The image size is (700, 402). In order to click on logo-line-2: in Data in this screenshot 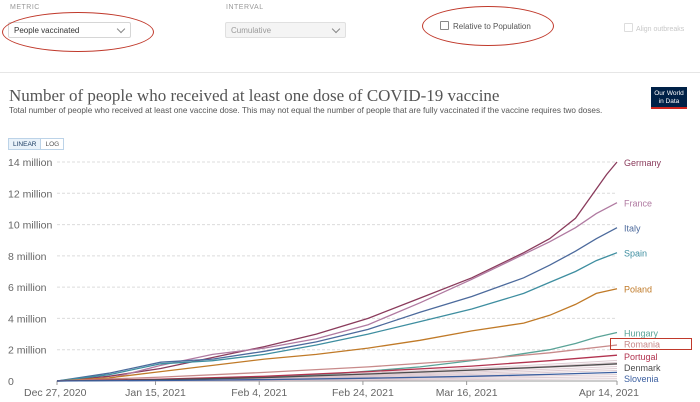, I will do `click(669, 101)`.